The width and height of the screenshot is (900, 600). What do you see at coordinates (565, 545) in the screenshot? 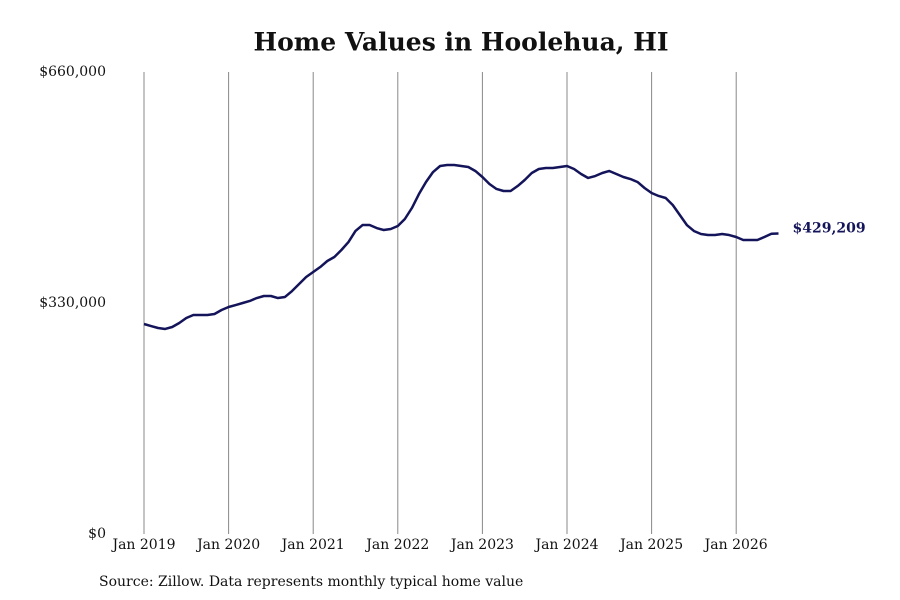
I see `x-tick-label: Jan 2024` at bounding box center [565, 545].